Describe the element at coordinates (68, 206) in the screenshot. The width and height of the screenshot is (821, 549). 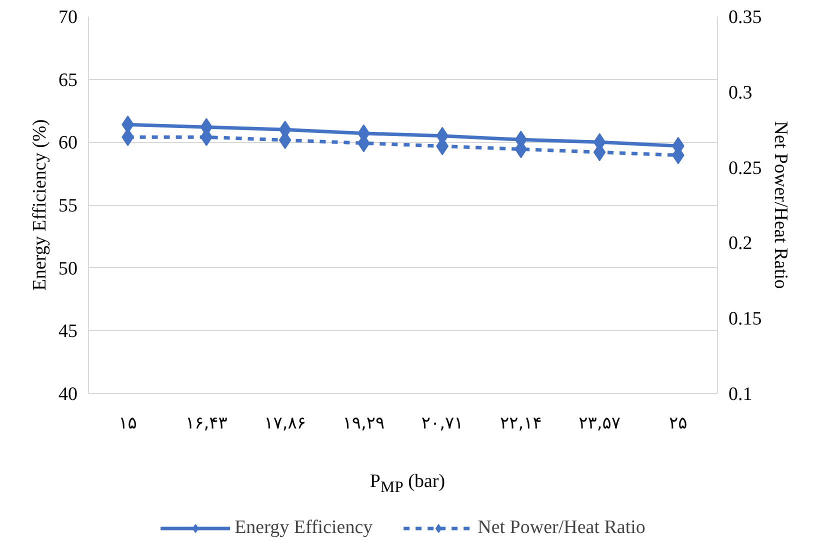
I see `y-tick-label: 55` at that location.